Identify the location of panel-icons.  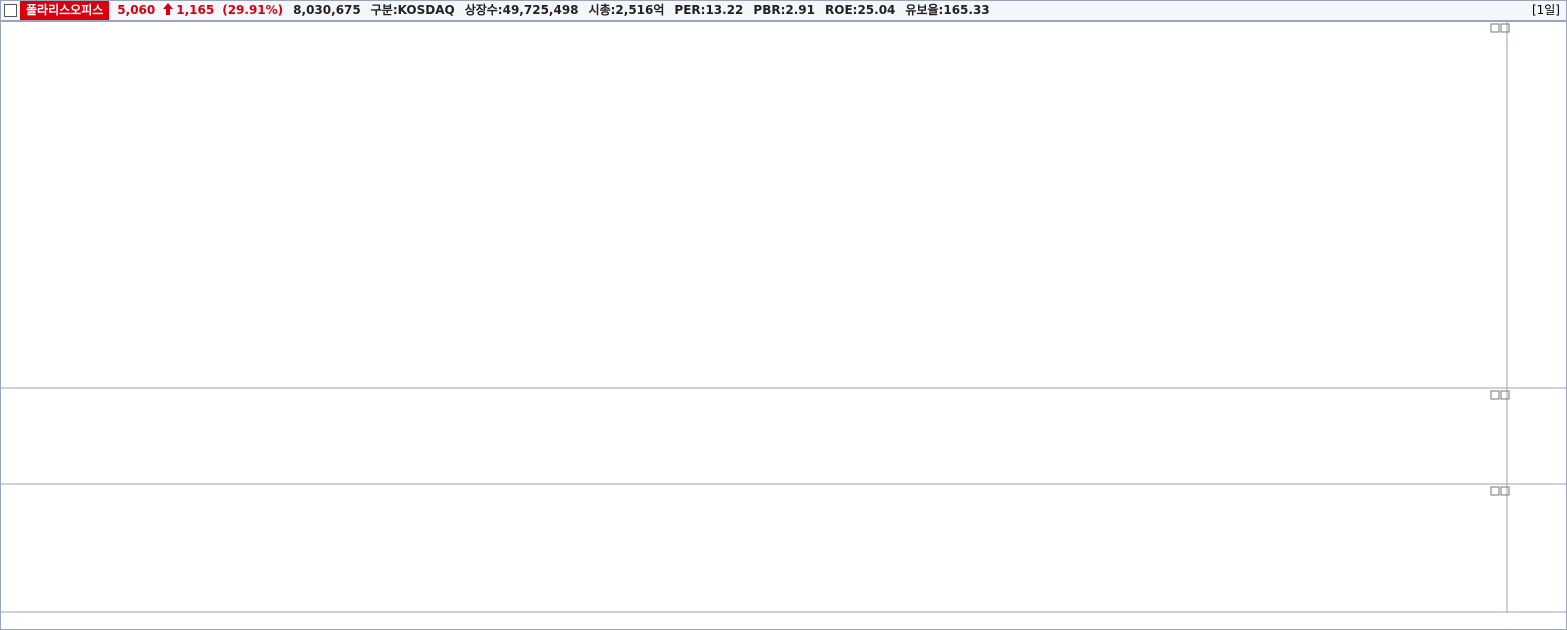
(1500, 259).